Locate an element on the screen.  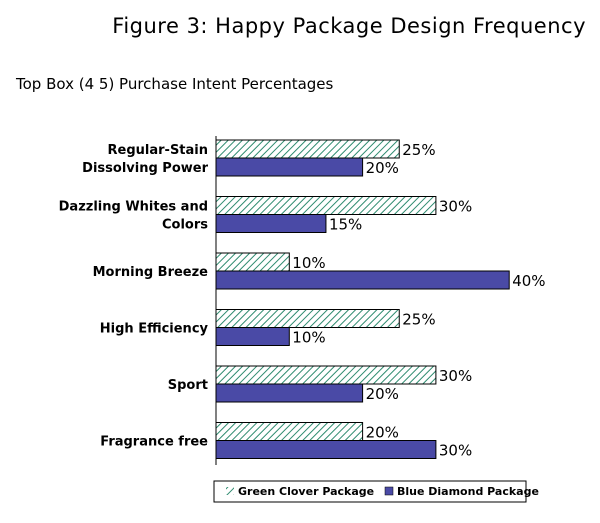
legend-label: Green Clover Package is located at coordinates (306, 491).